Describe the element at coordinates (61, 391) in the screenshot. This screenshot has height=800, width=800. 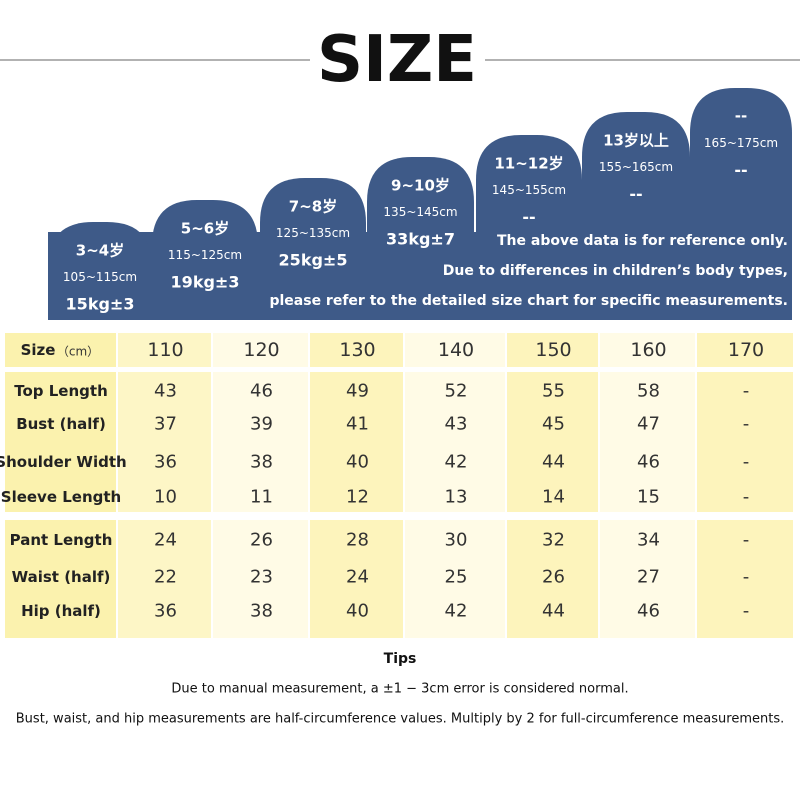
I see `row-label: Top Length` at that location.